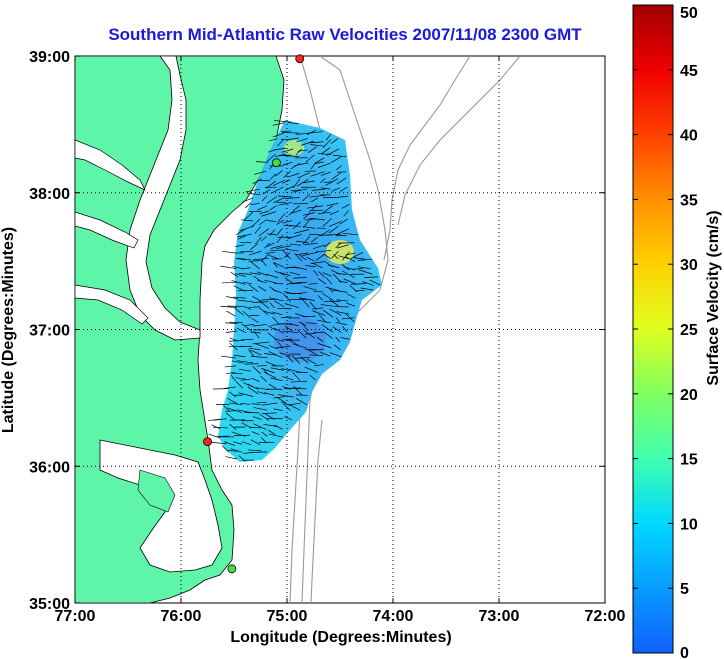  What do you see at coordinates (684, 589) in the screenshot?
I see `colorbar-tick-label: 5` at bounding box center [684, 589].